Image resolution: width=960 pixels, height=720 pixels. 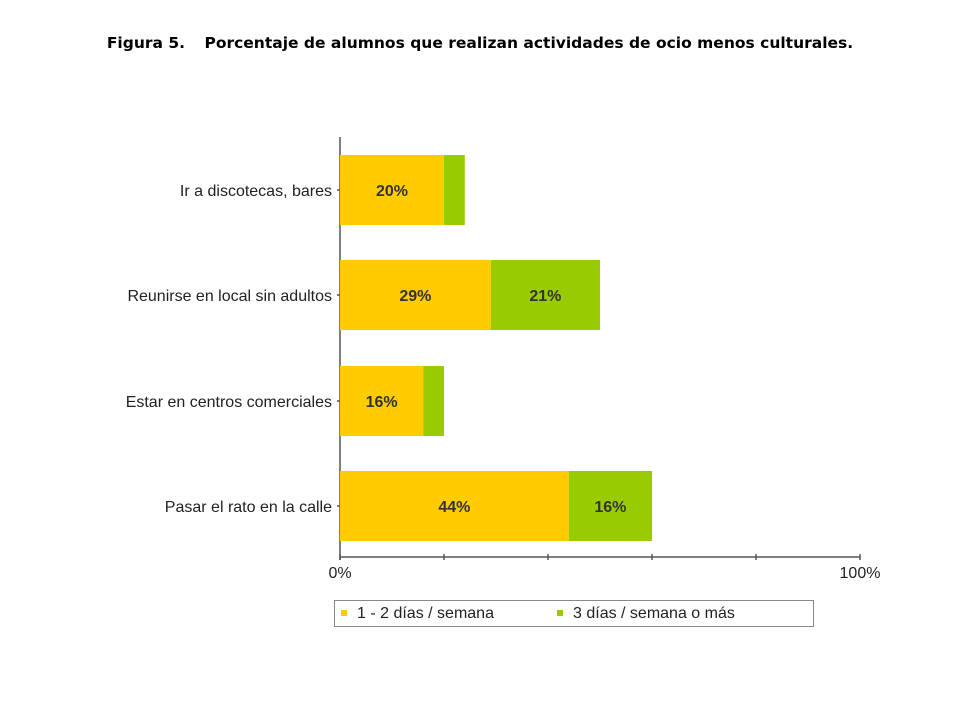 What do you see at coordinates (860, 573) in the screenshot?
I see `x-tick-label-max: 100%` at bounding box center [860, 573].